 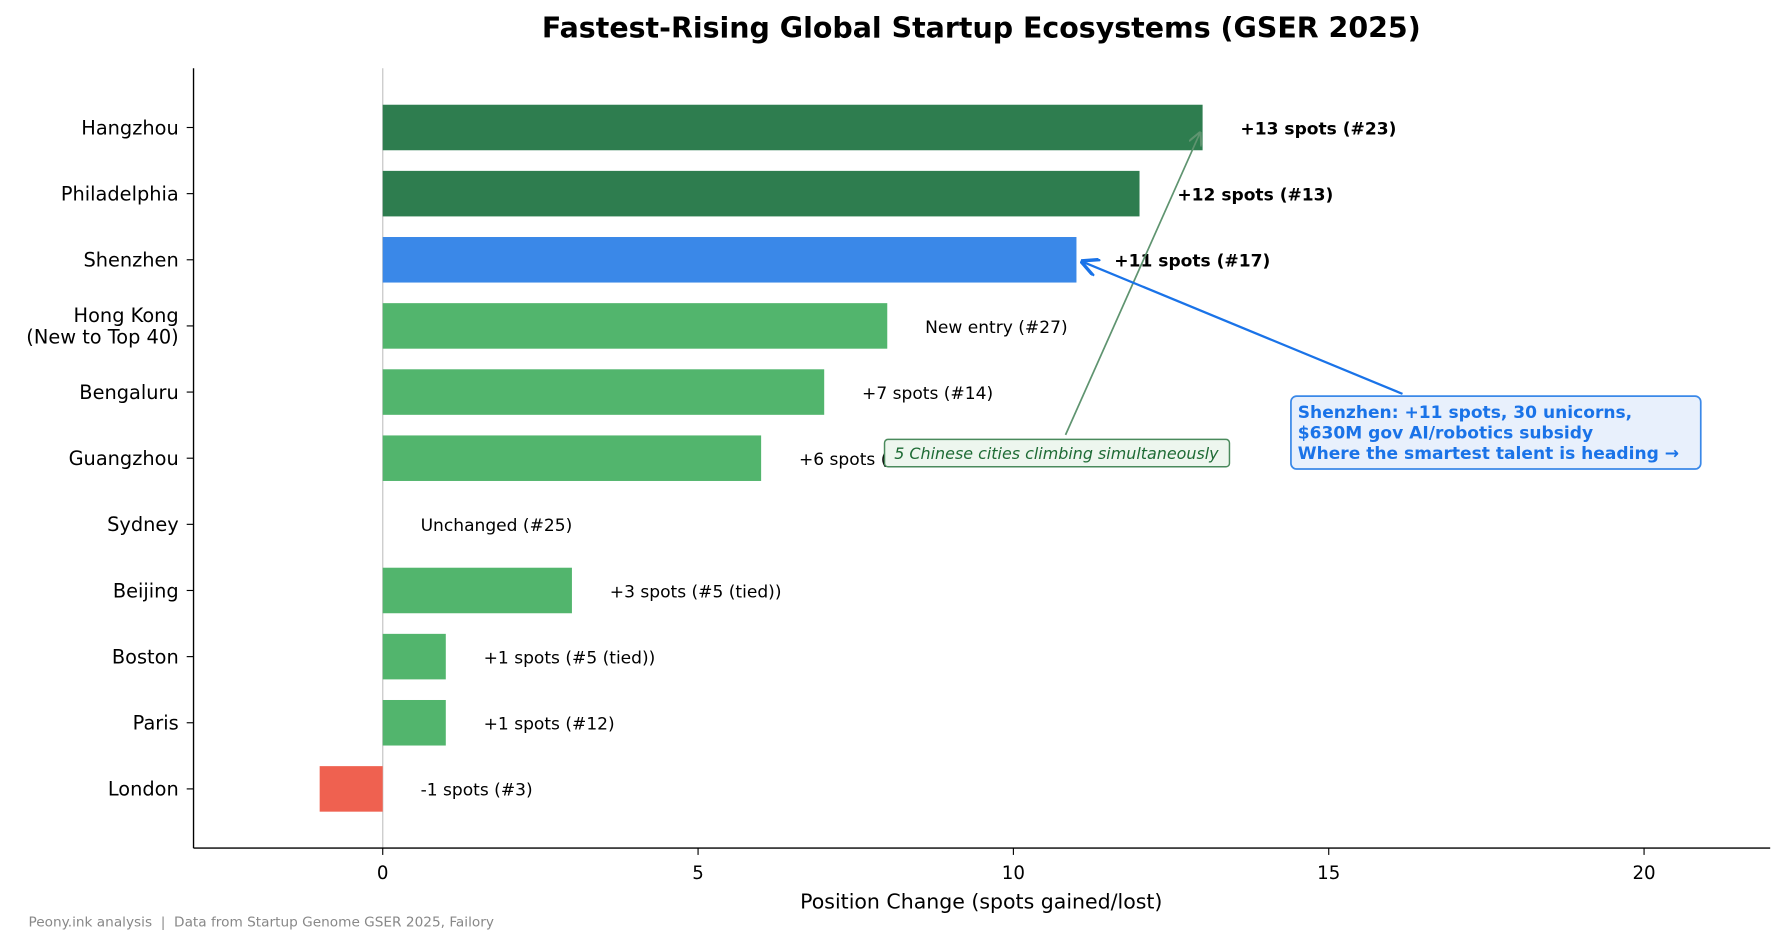 I want to click on y-tick-label: Boston, so click(x=145, y=656).